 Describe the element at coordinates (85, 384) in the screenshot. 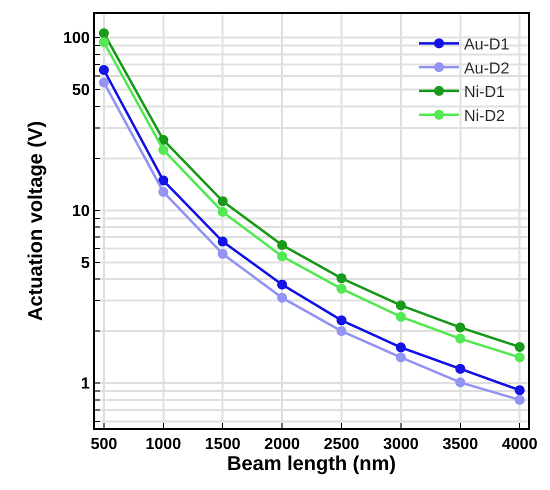

I see `y-tick-label: 1` at that location.